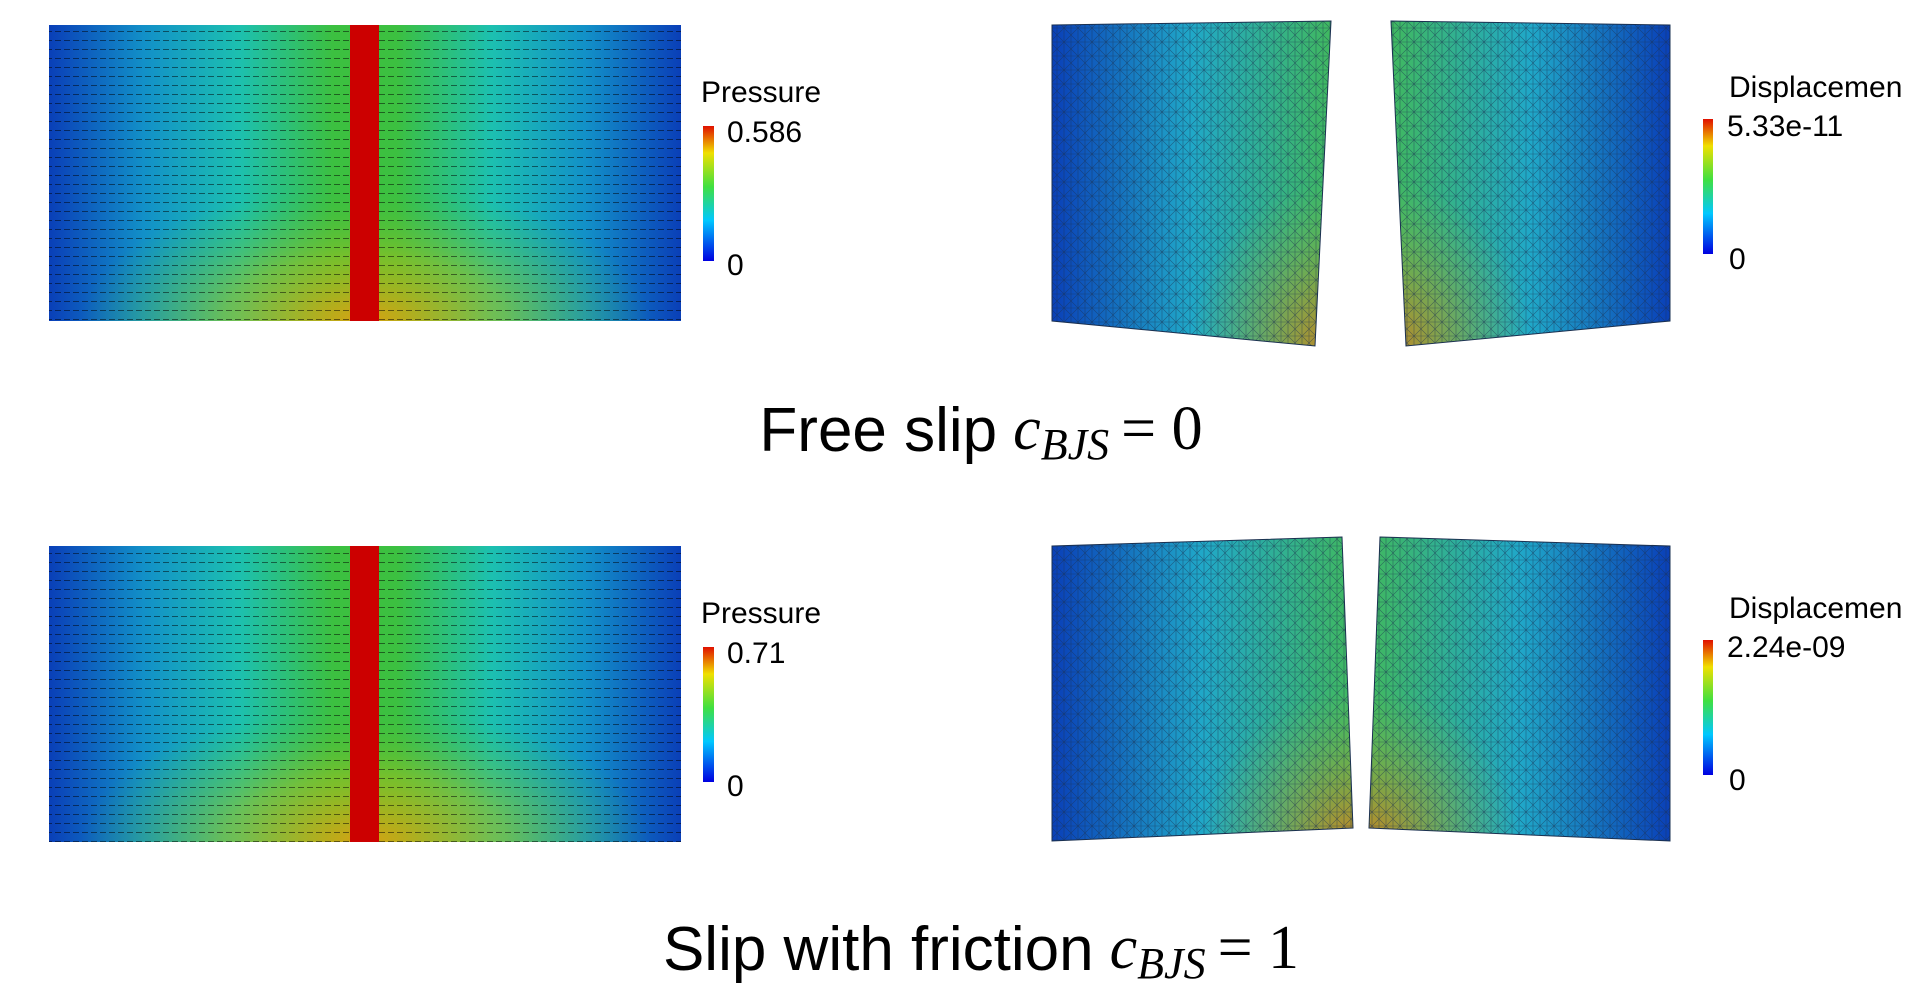 This screenshot has width=1923, height=989. I want to click on colorbar-max: 0.586, so click(764, 132).